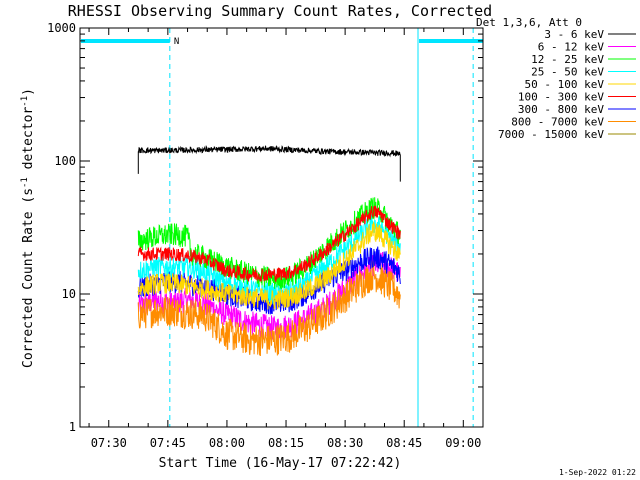  I want to click on x-tick-label: 09:00, so click(463, 443).